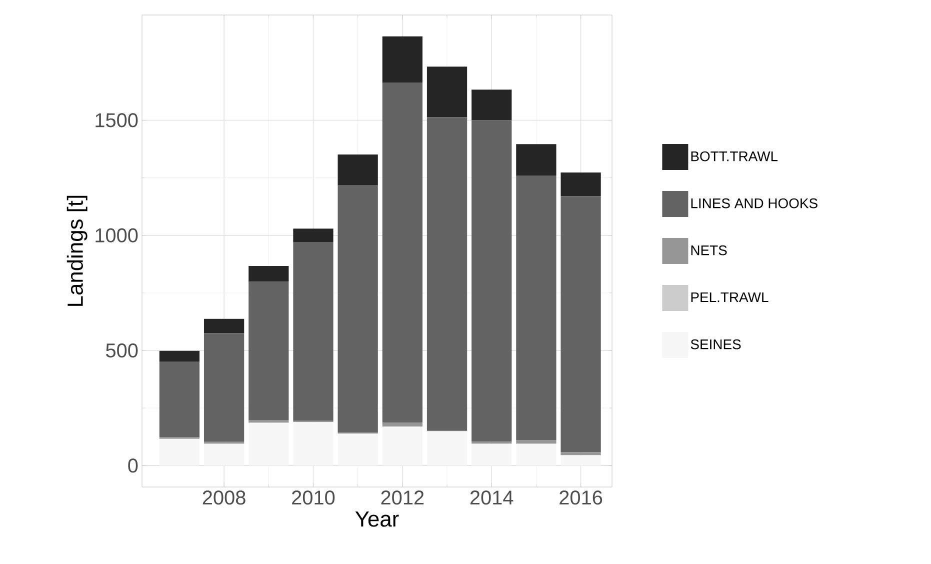  I want to click on x-tick-label: 2016, so click(581, 497).